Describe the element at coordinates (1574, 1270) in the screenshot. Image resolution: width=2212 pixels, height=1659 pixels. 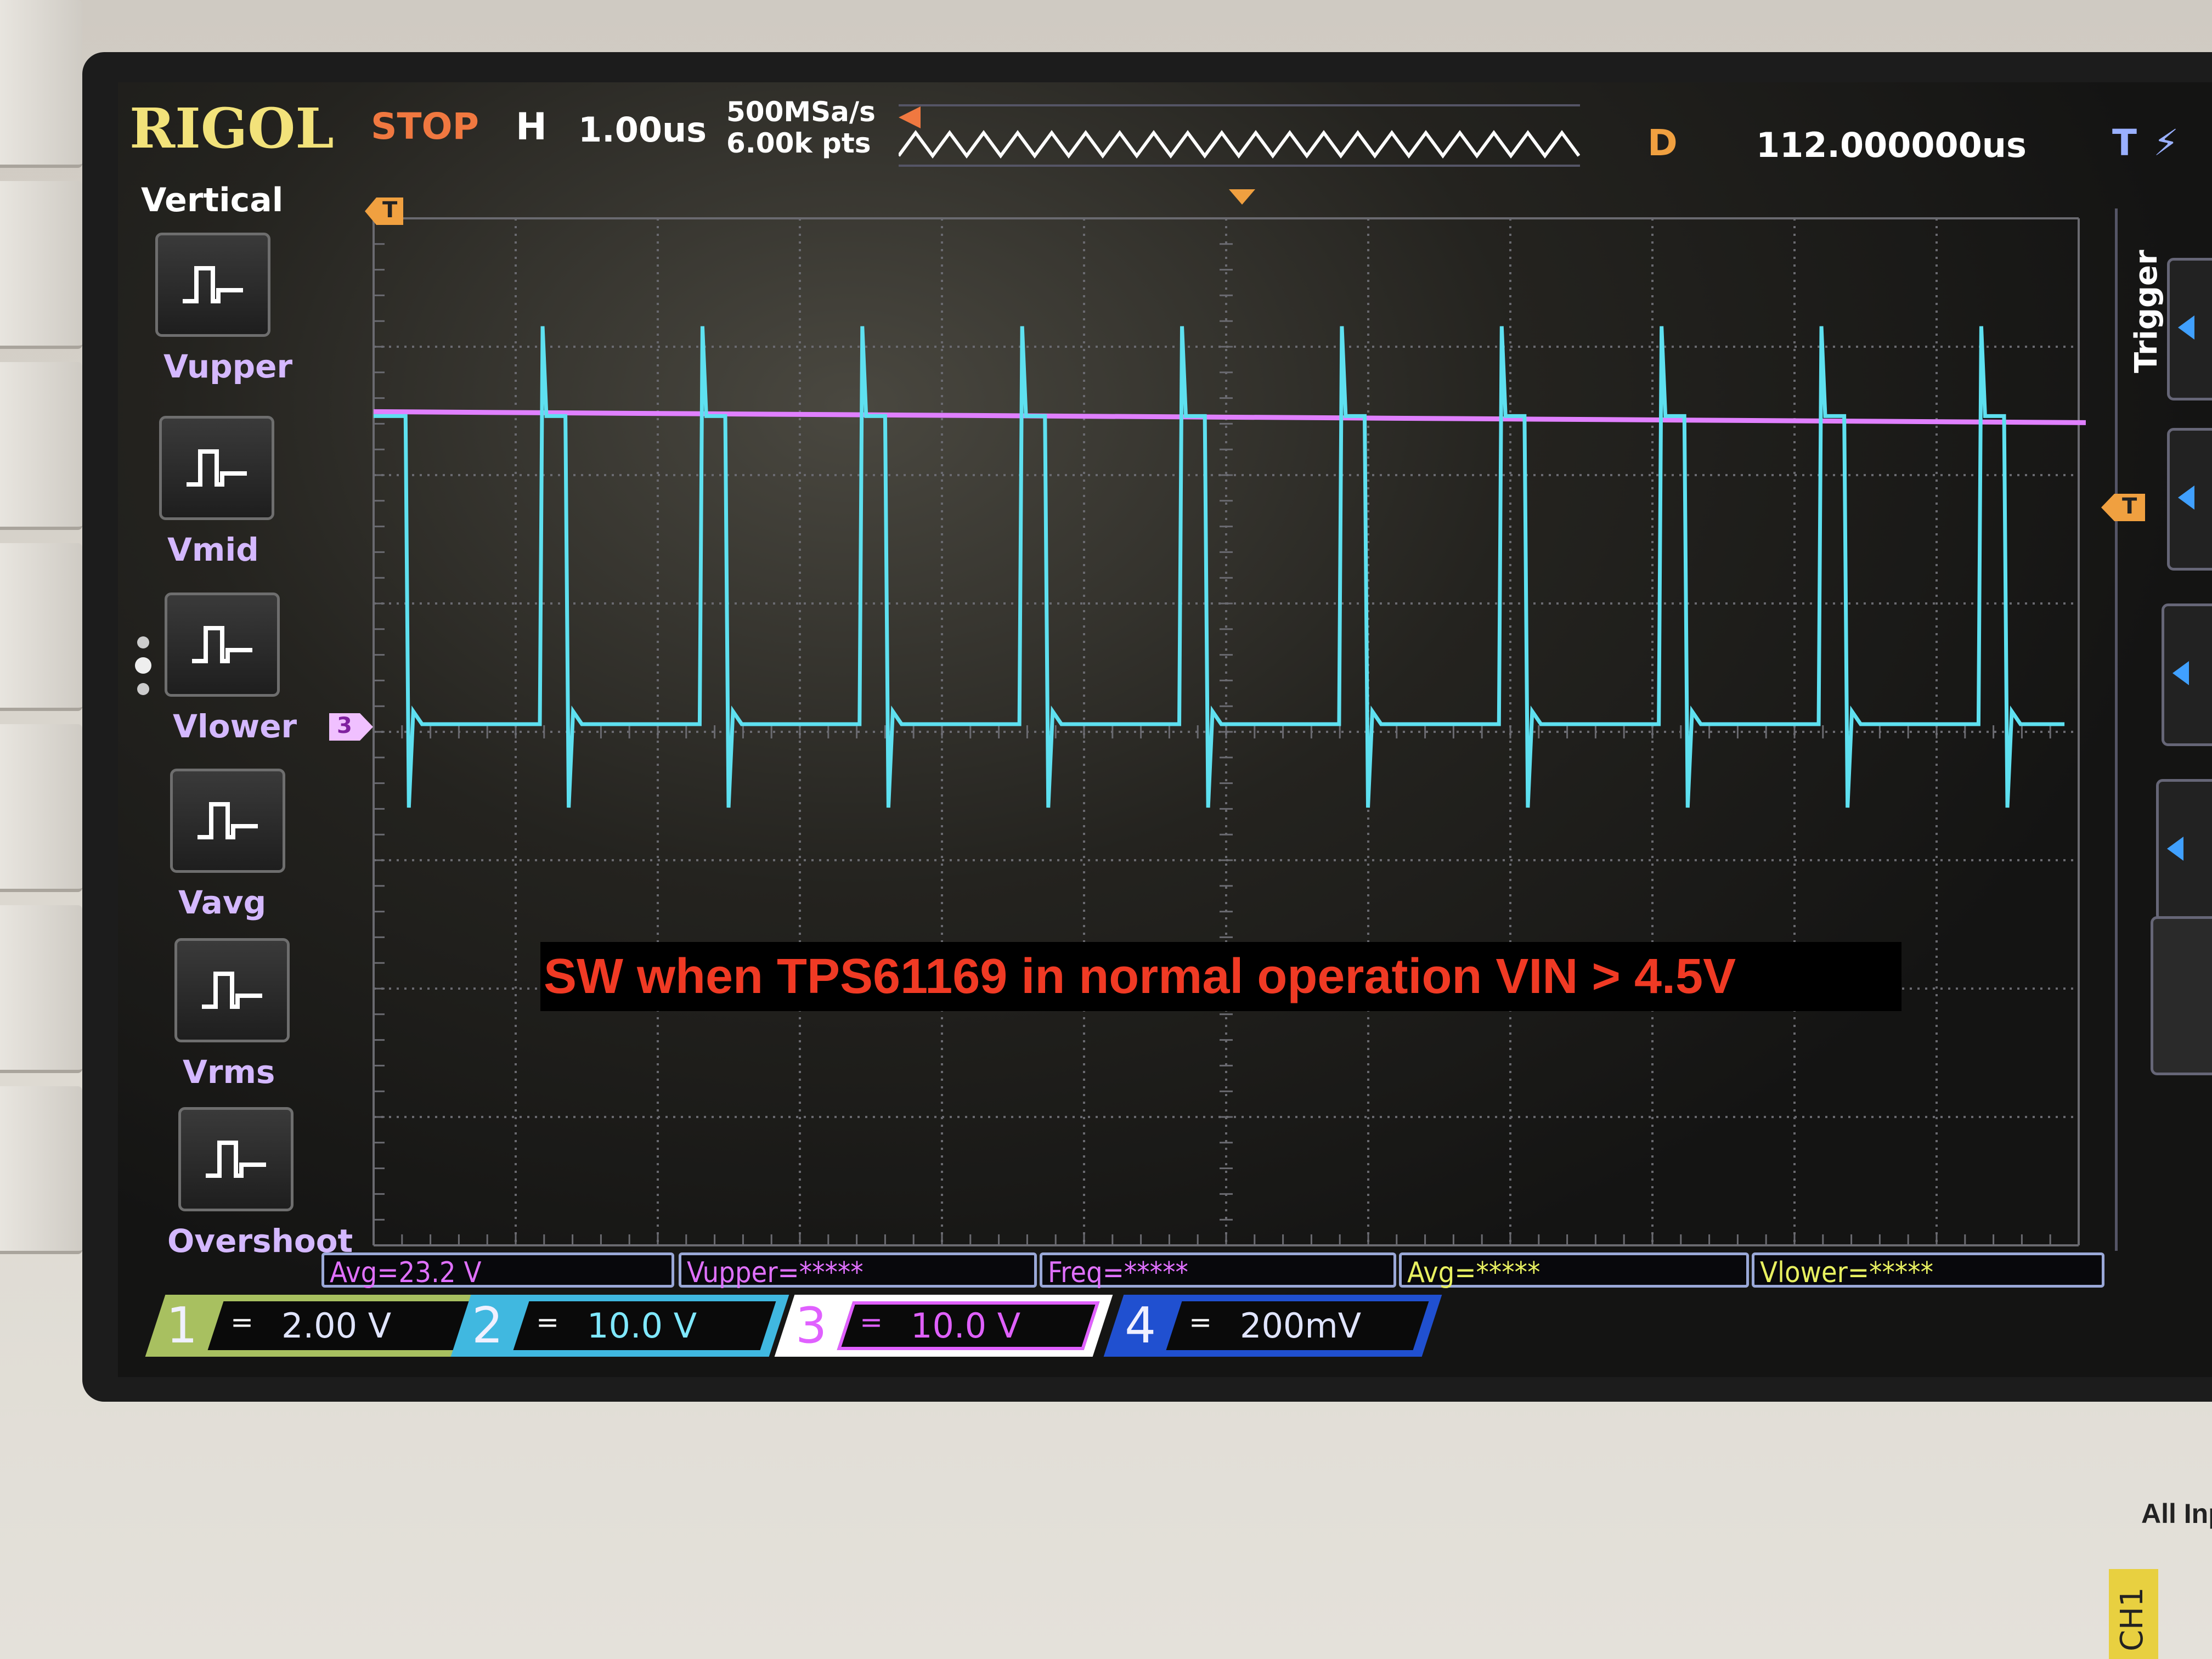
I see `measurement-item: Avg=*****` at that location.